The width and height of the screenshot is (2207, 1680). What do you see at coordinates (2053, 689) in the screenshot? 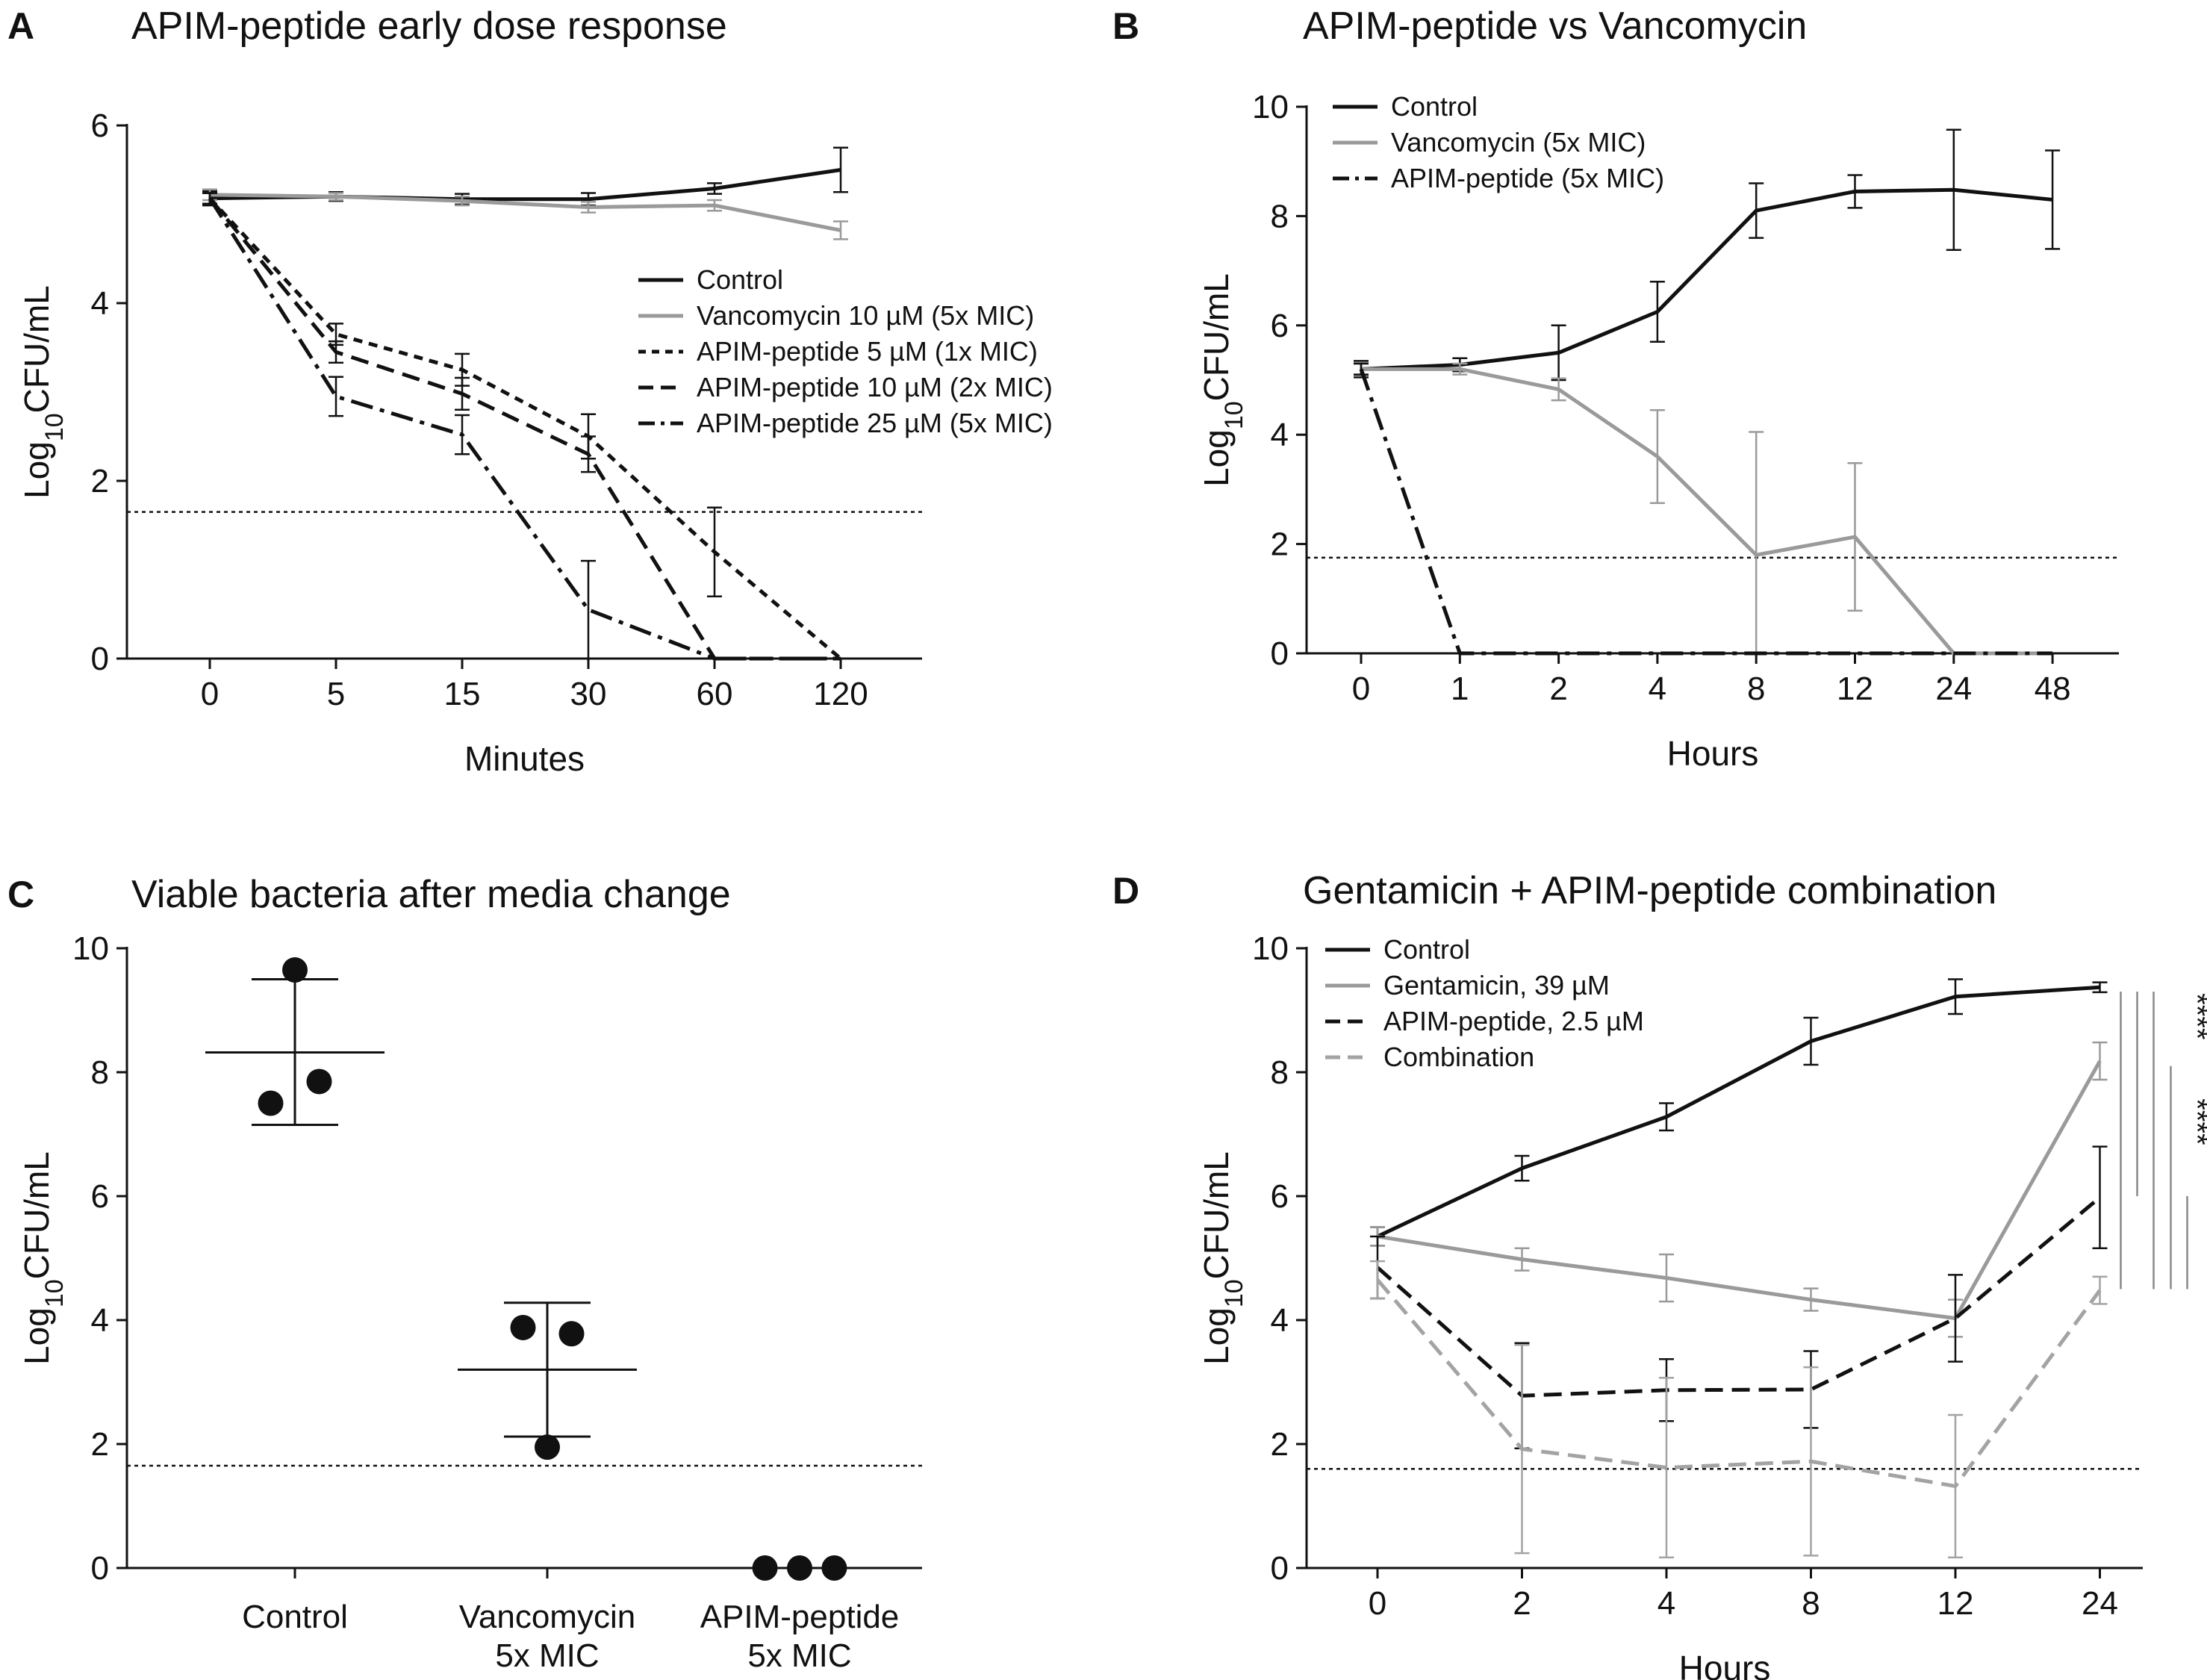
I see `x-tick-label-b: 48` at bounding box center [2053, 689].